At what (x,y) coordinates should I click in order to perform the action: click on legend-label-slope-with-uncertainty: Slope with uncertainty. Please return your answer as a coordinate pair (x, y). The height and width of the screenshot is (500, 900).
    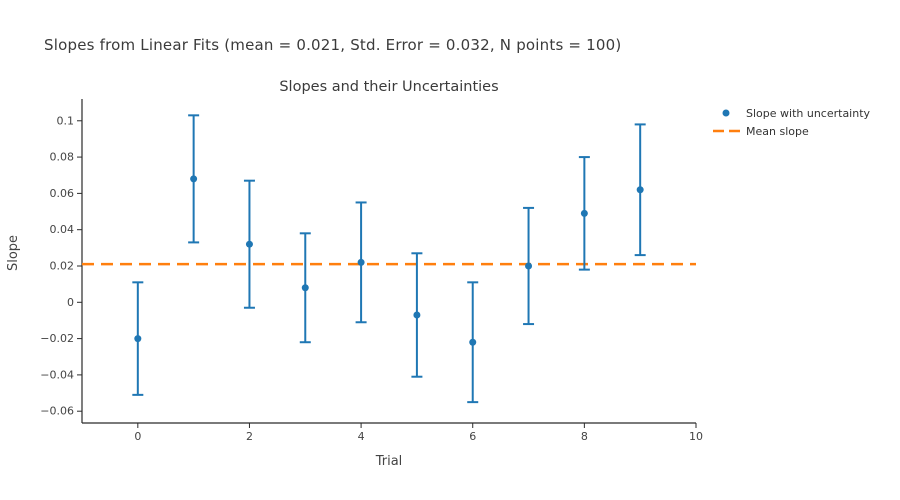
    Looking at the image, I should click on (808, 113).